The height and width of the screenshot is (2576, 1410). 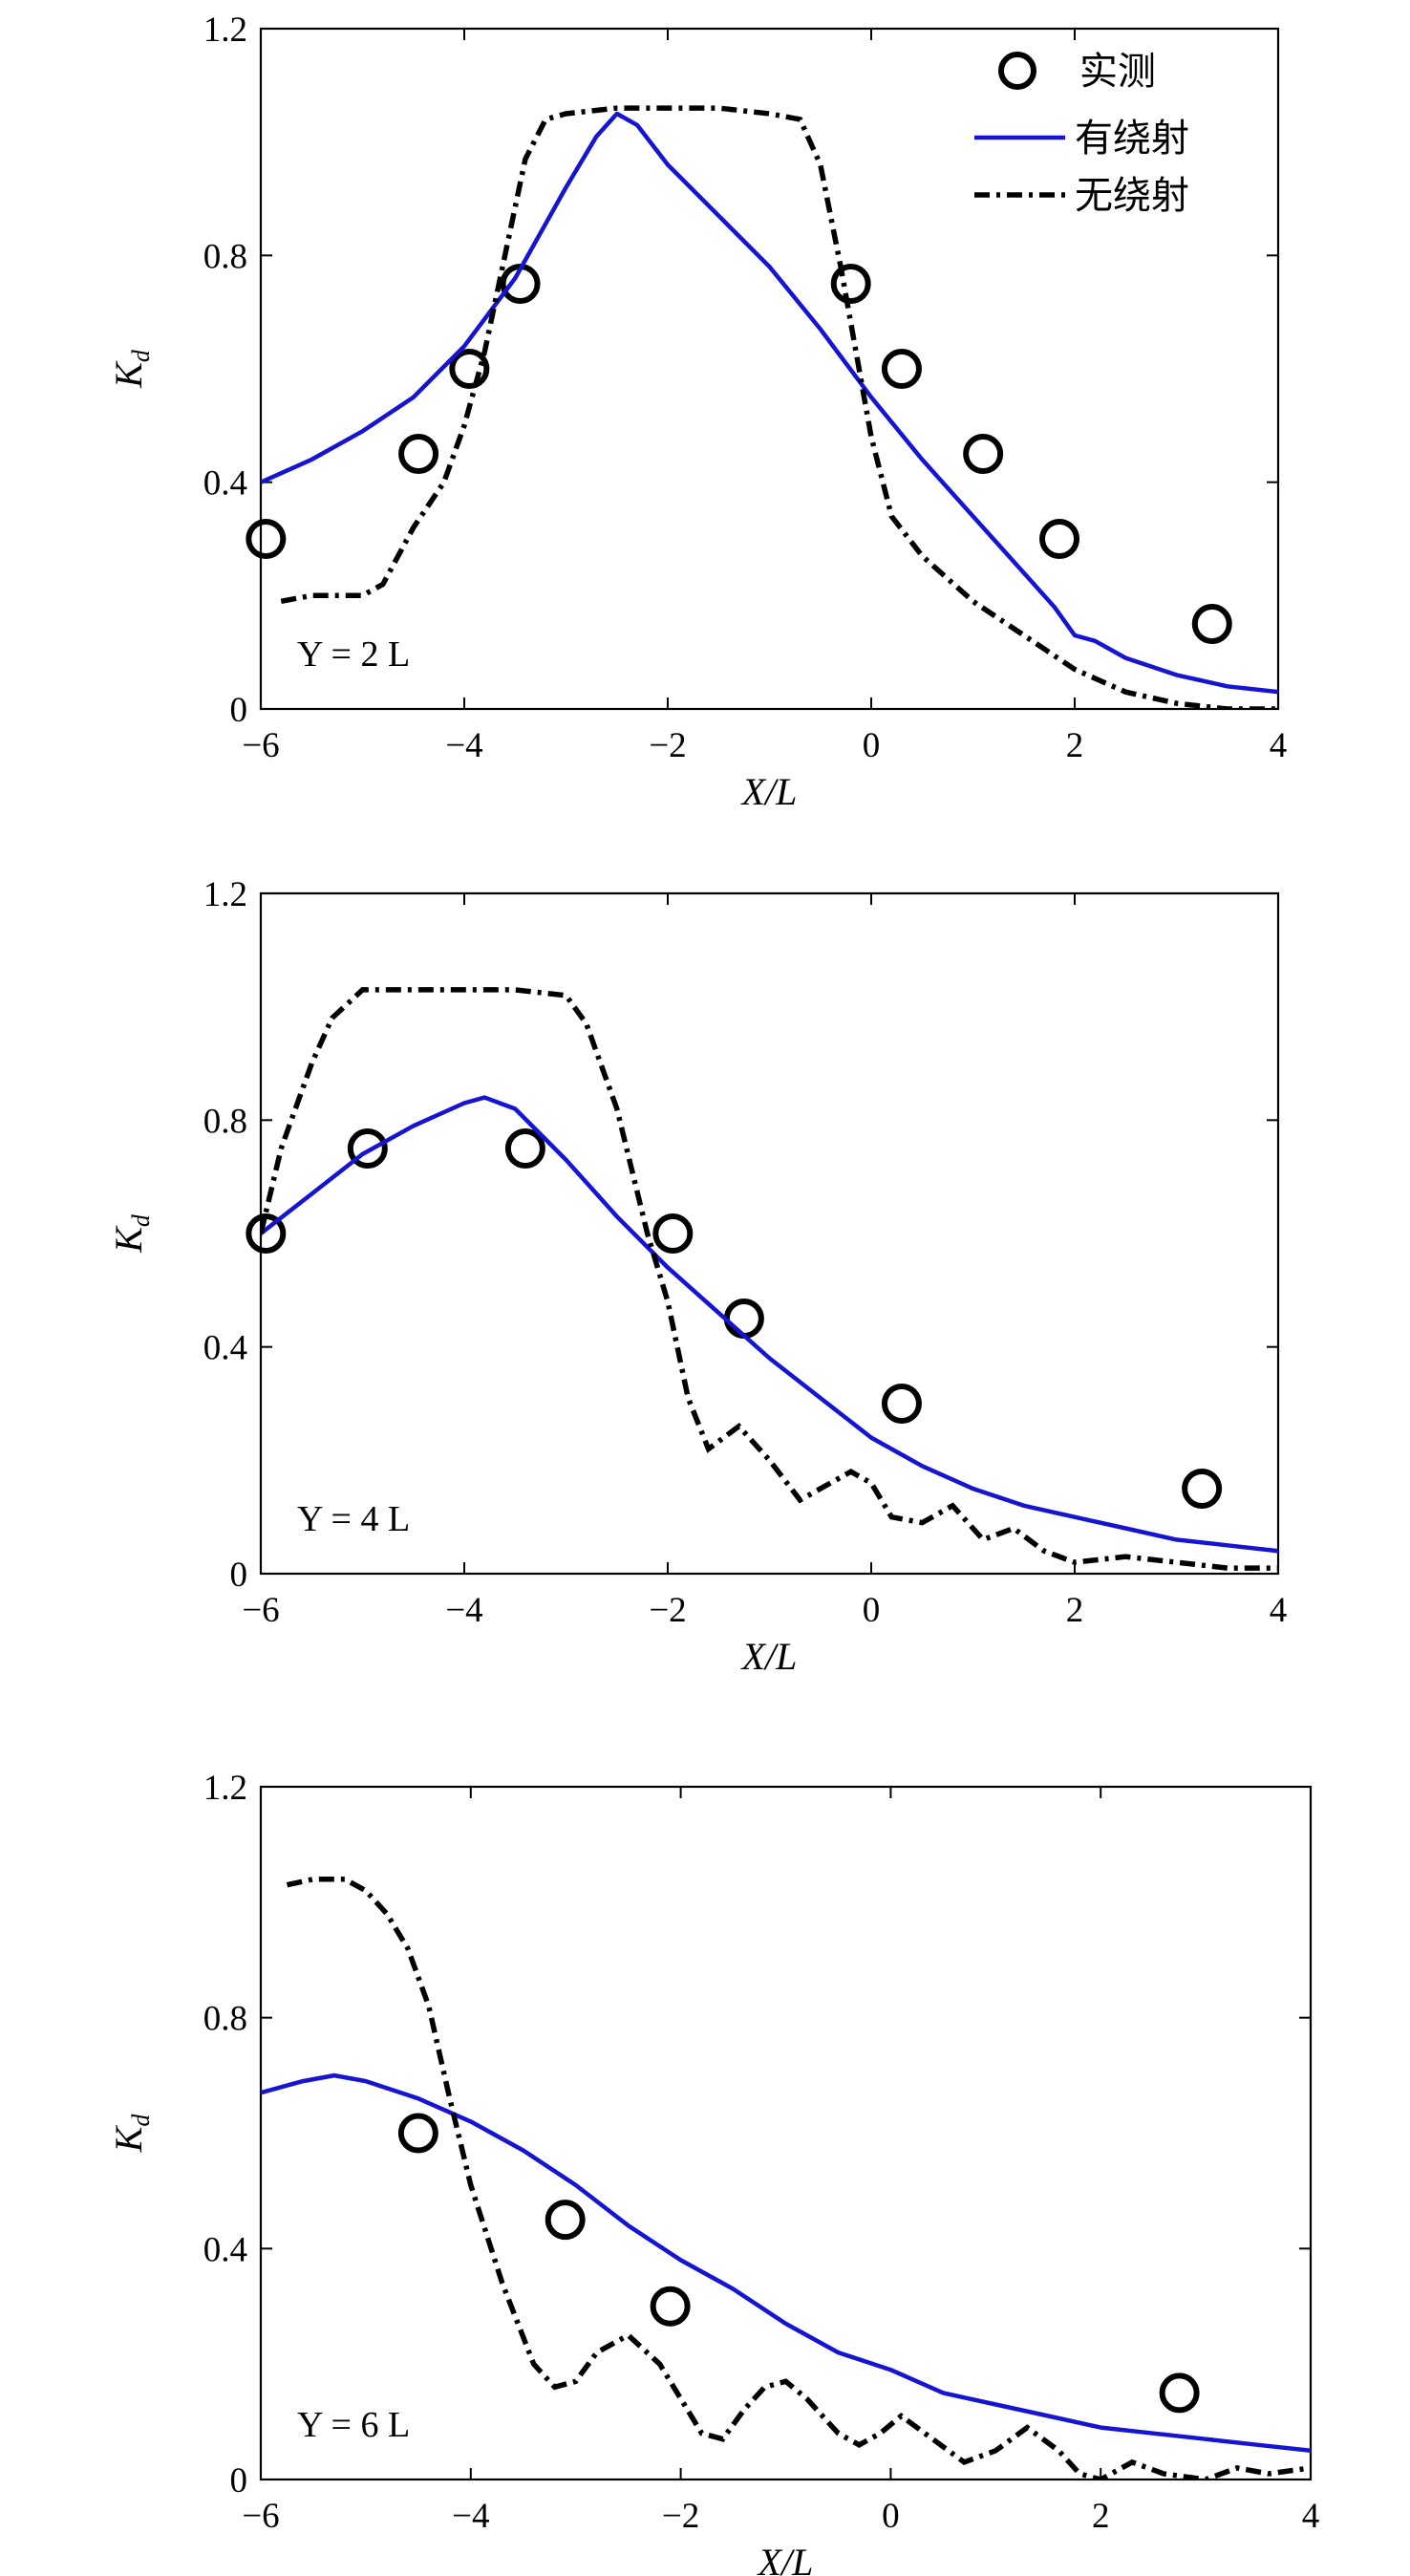 What do you see at coordinates (353, 2425) in the screenshot?
I see `panel-annotation: Y = 6 L` at bounding box center [353, 2425].